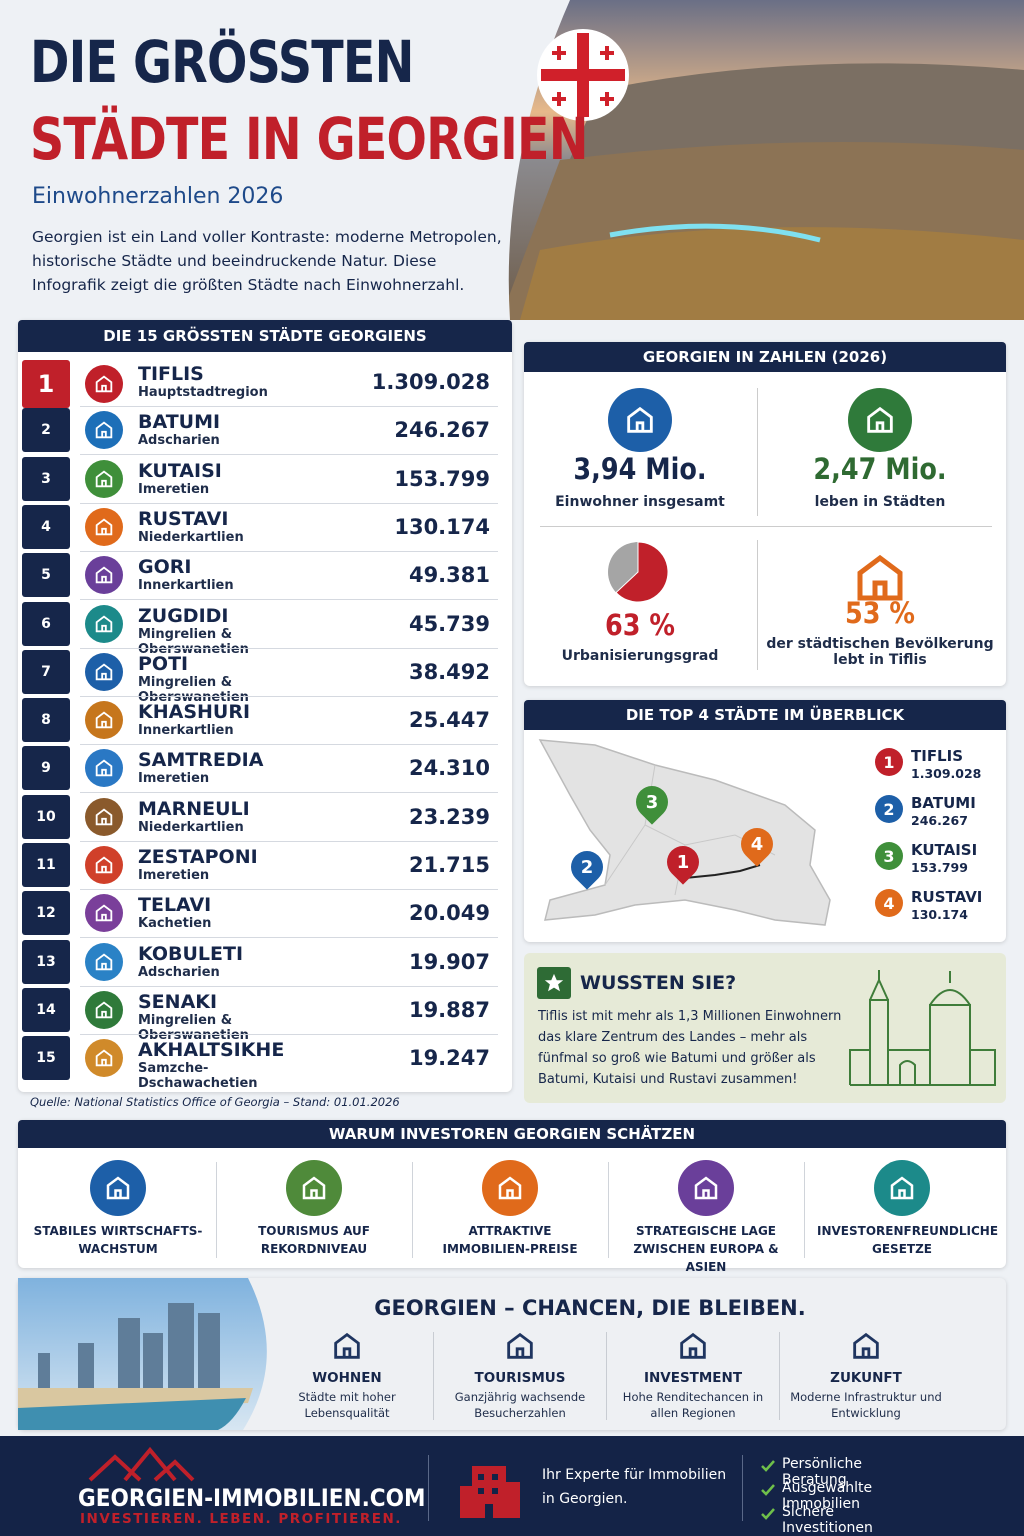 The width and height of the screenshot is (1024, 1536). I want to click on check, so click(768, 1490).